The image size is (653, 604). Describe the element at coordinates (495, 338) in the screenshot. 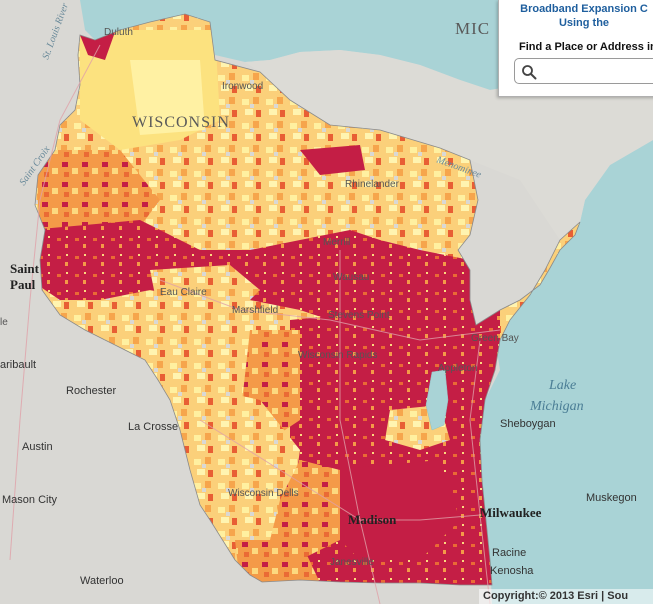

I see `city-green-bay: Green Bay` at that location.